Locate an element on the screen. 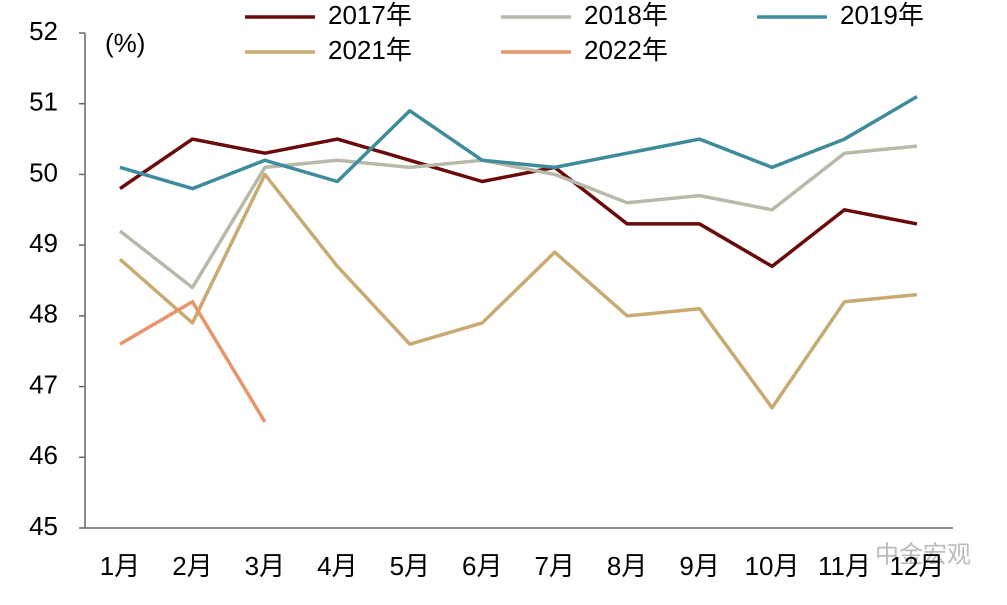  x-tick-label: 1月 is located at coordinates (120, 566).